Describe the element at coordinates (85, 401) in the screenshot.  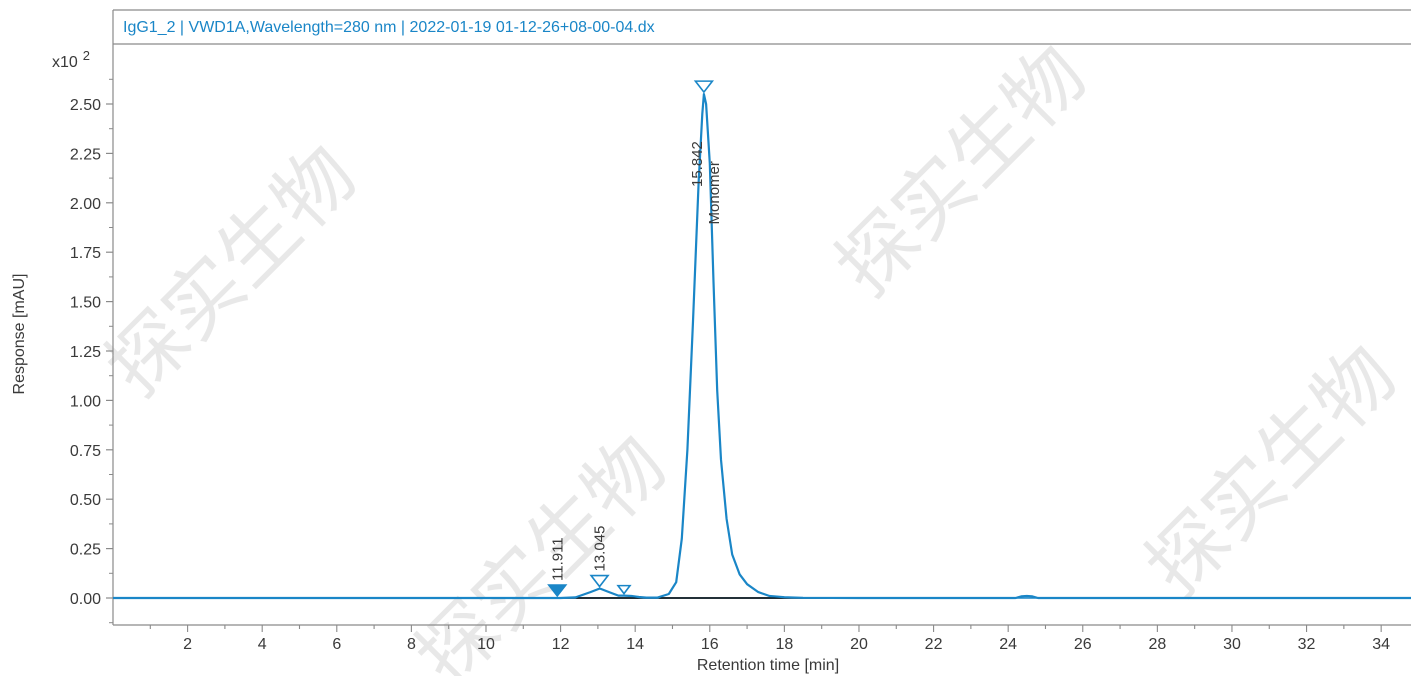
I see `y-tick-label: 1.00` at that location.